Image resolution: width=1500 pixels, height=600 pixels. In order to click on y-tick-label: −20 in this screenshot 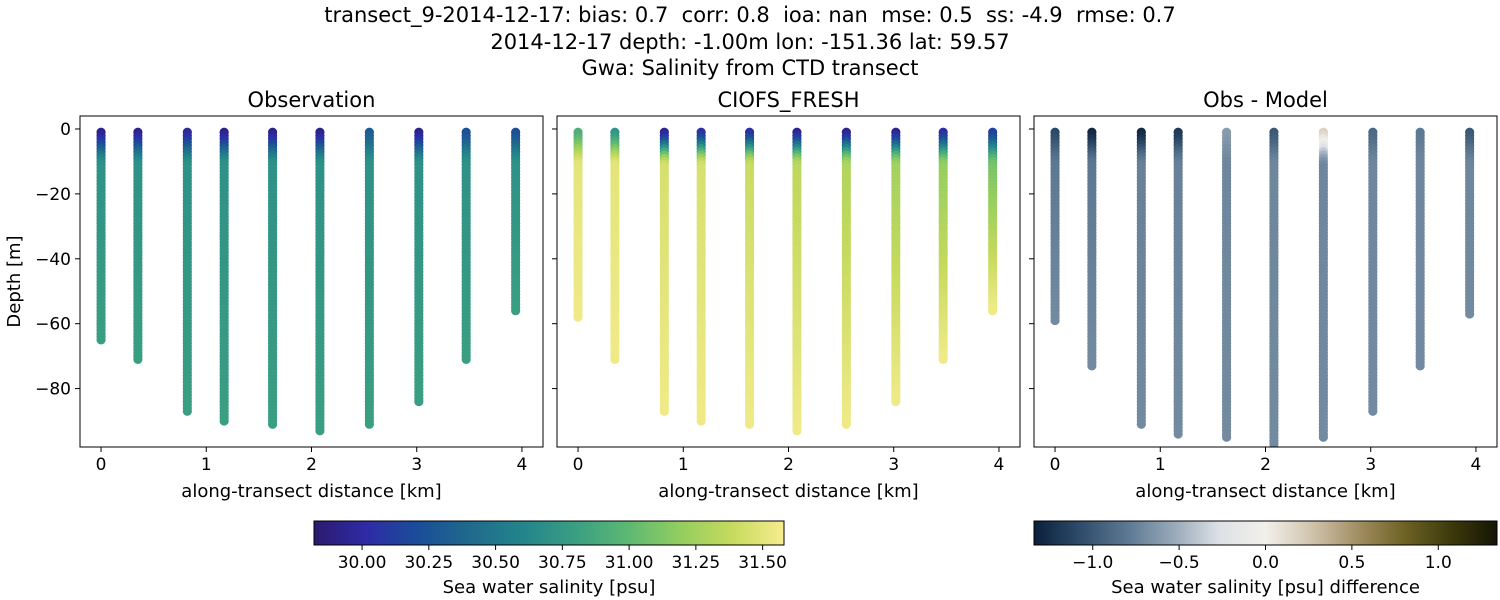, I will do `click(53, 195)`.